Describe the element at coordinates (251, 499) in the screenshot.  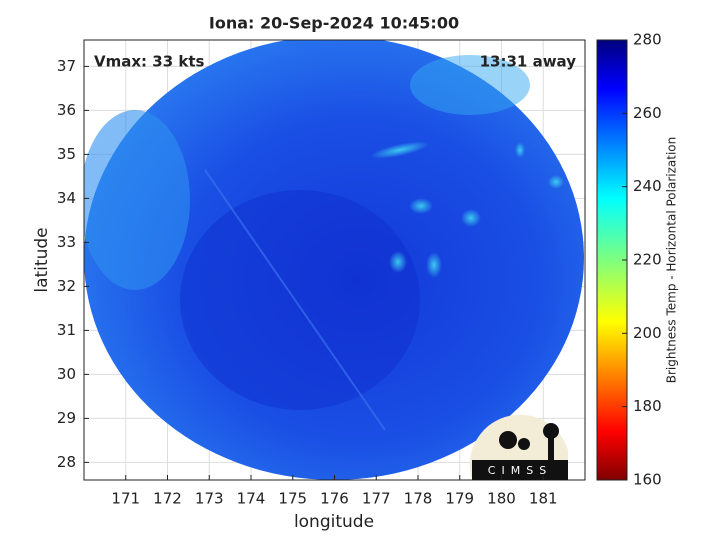
I see `x-tick-label: 174` at that location.